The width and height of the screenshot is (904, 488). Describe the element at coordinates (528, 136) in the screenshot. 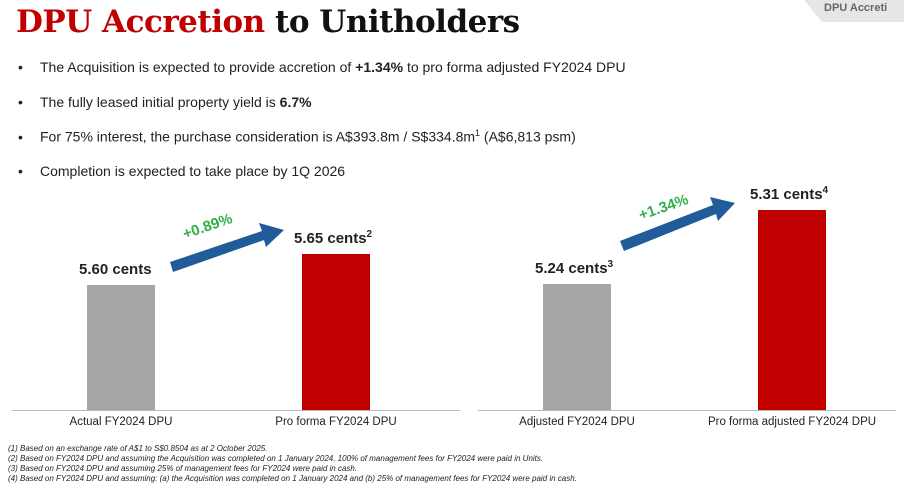

I see `bullet-text: (A$6,813 psm)` at that location.